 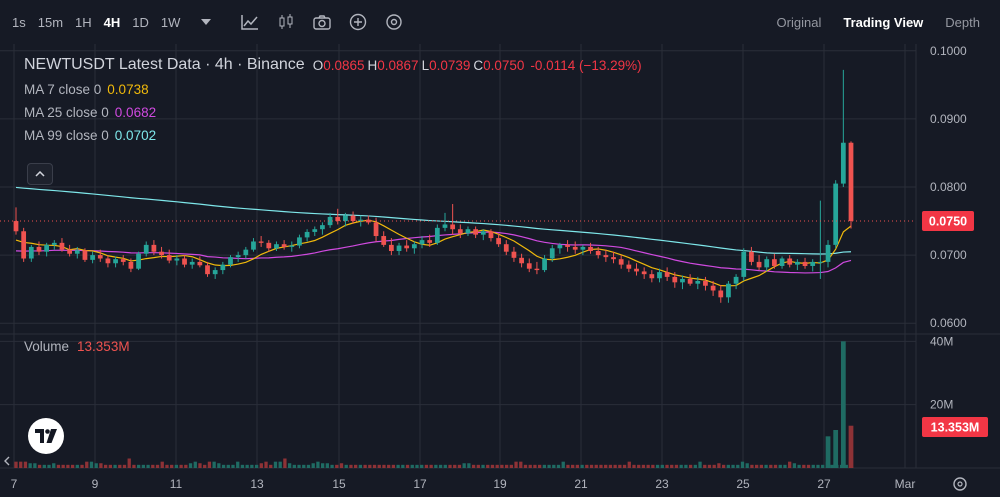 What do you see at coordinates (420, 484) in the screenshot?
I see `time-tick-label: 17` at bounding box center [420, 484].